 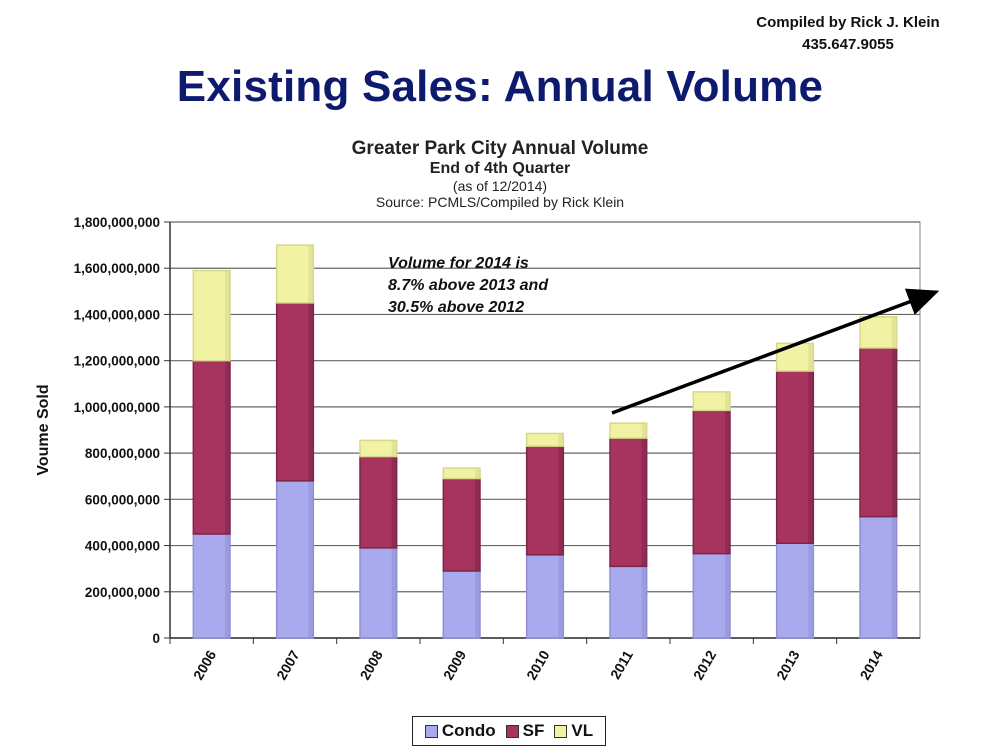 I want to click on x-tick-label: 2013, so click(x=788, y=664).